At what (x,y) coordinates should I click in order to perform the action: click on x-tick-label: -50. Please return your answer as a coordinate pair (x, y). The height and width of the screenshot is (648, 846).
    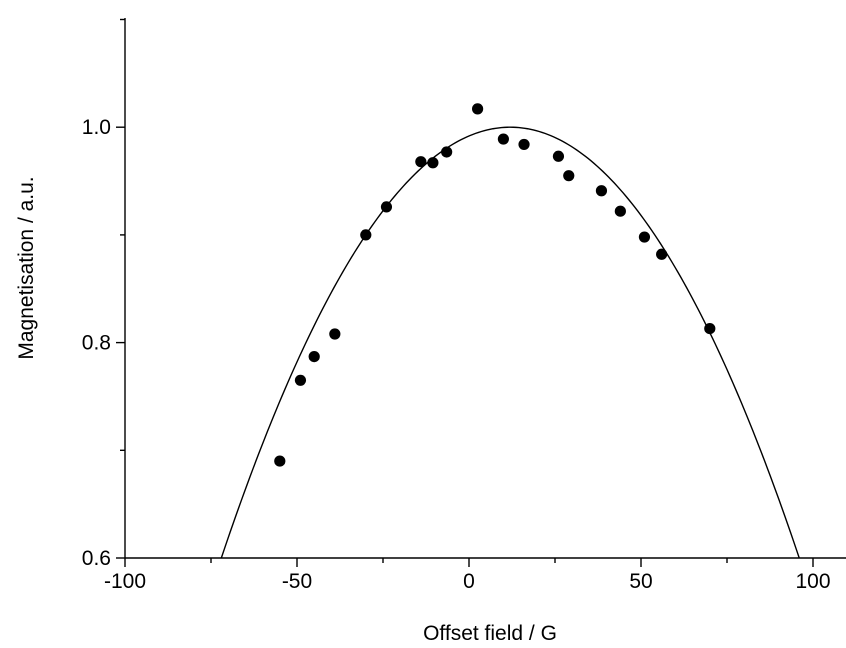
    Looking at the image, I should click on (297, 581).